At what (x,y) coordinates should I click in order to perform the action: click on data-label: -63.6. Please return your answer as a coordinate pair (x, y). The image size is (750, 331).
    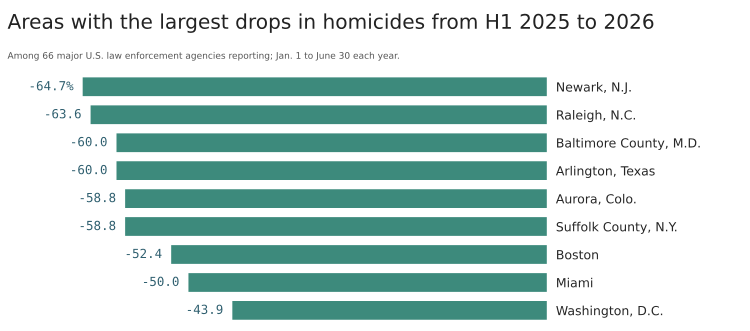
    Looking at the image, I should click on (63, 113).